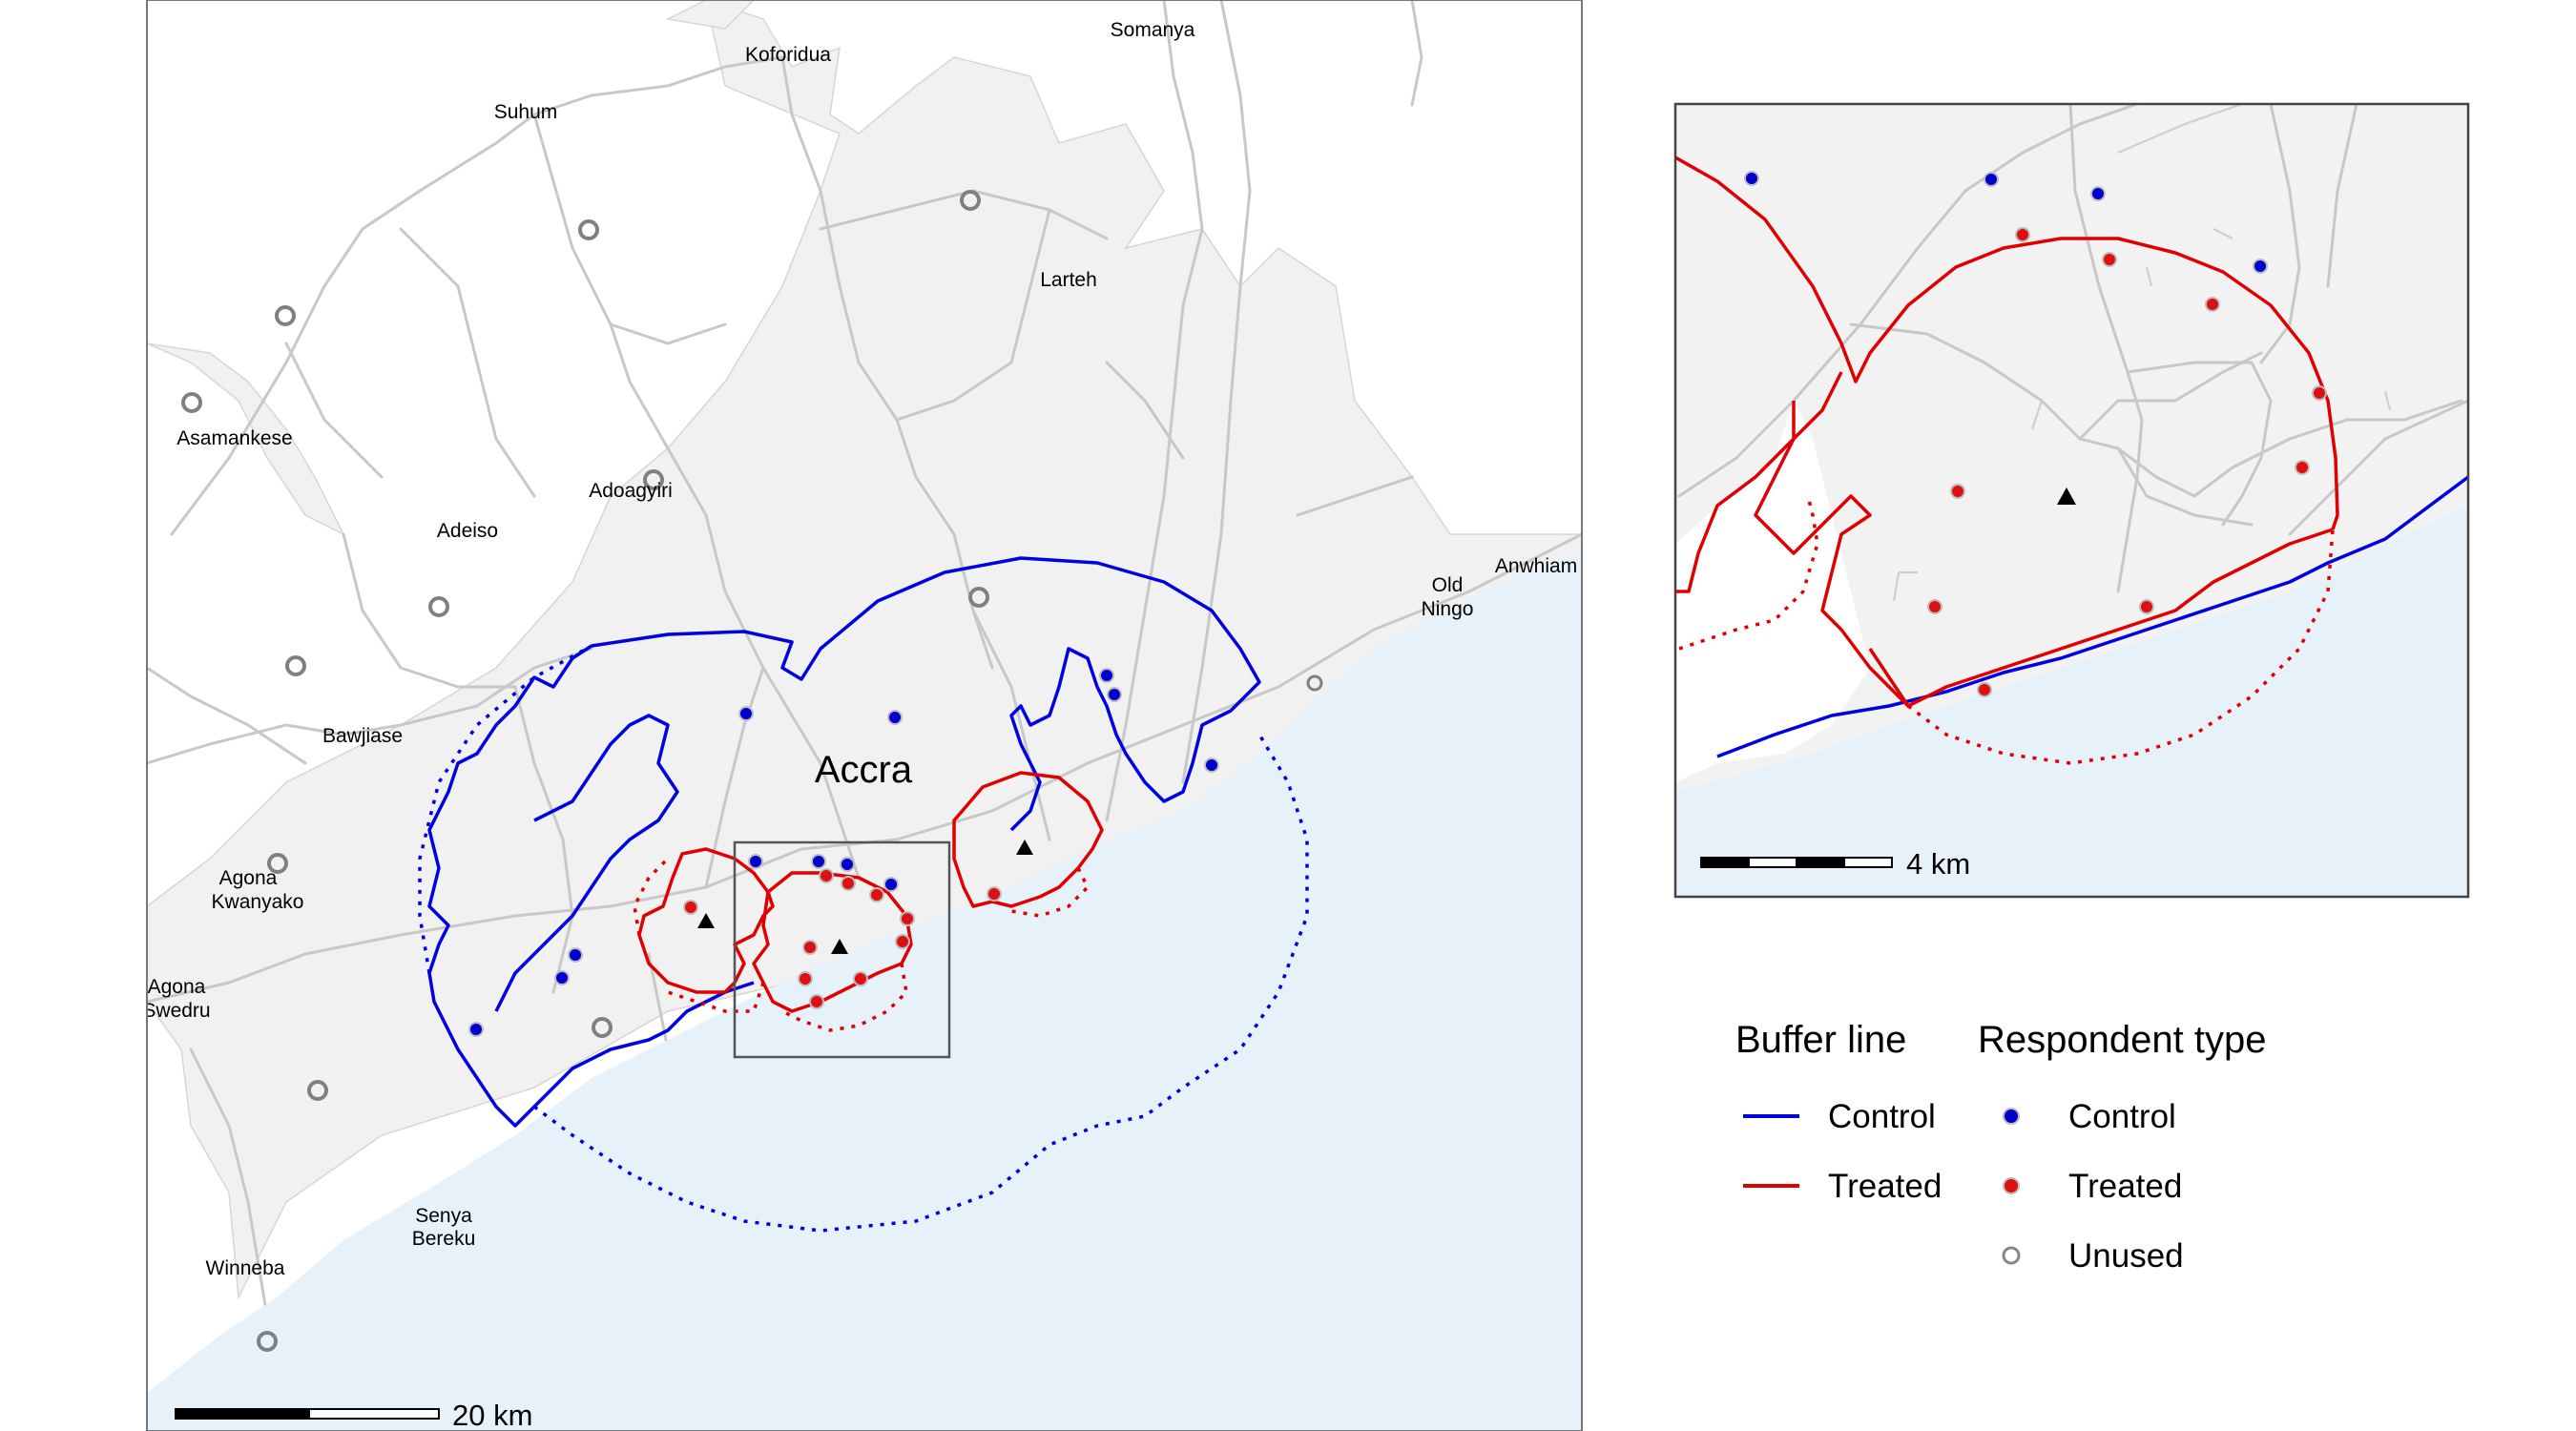 The height and width of the screenshot is (1431, 2576). I want to click on city-label-accra: Accra, so click(864, 770).